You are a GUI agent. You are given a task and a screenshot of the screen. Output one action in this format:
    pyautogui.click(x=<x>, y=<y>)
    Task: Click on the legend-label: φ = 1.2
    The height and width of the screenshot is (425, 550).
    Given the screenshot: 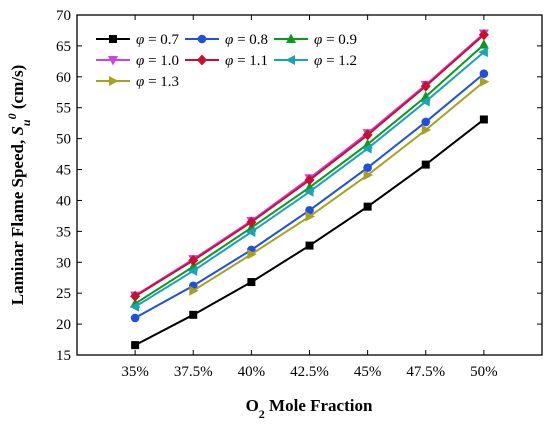 What is the action you would take?
    pyautogui.click(x=335, y=61)
    